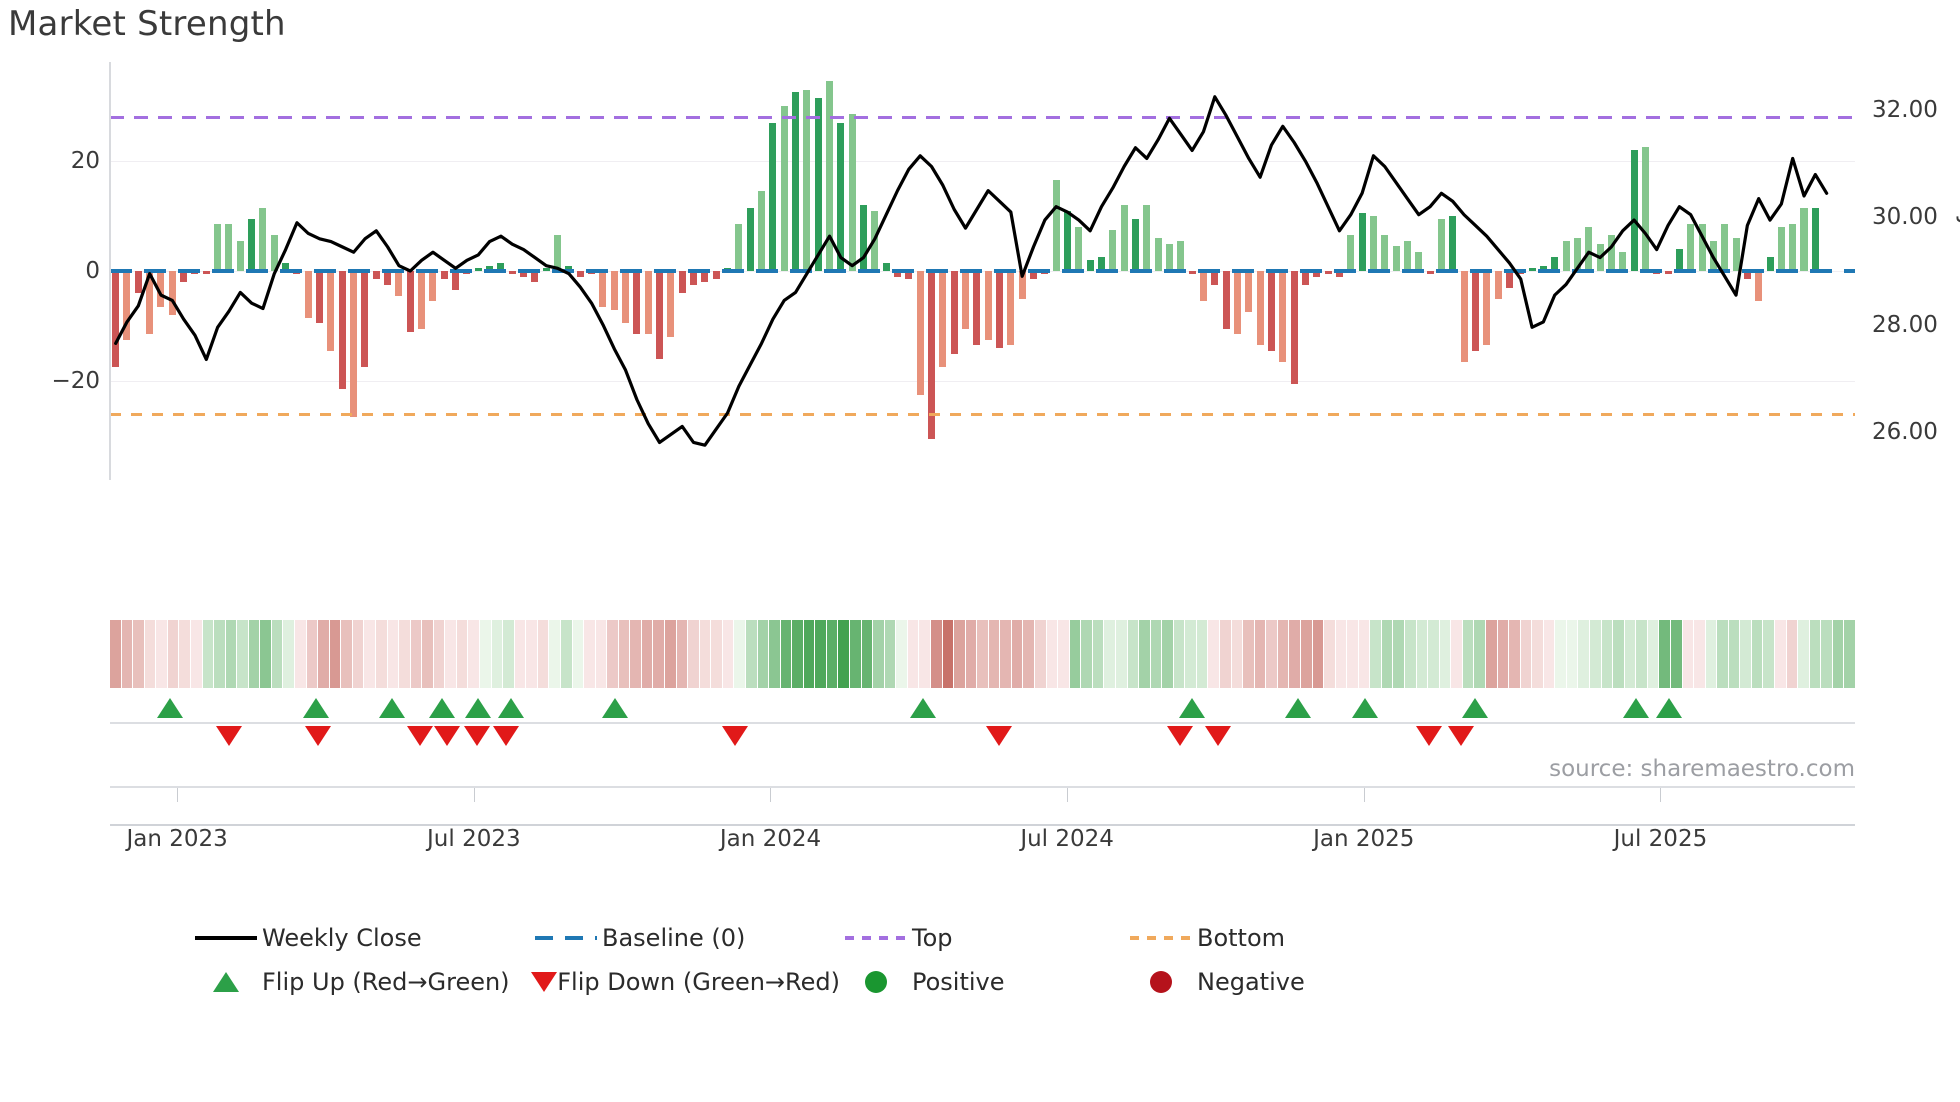  Describe the element at coordinates (1905, 324) in the screenshot. I see `right-axis-tick-label: 28.00` at that location.